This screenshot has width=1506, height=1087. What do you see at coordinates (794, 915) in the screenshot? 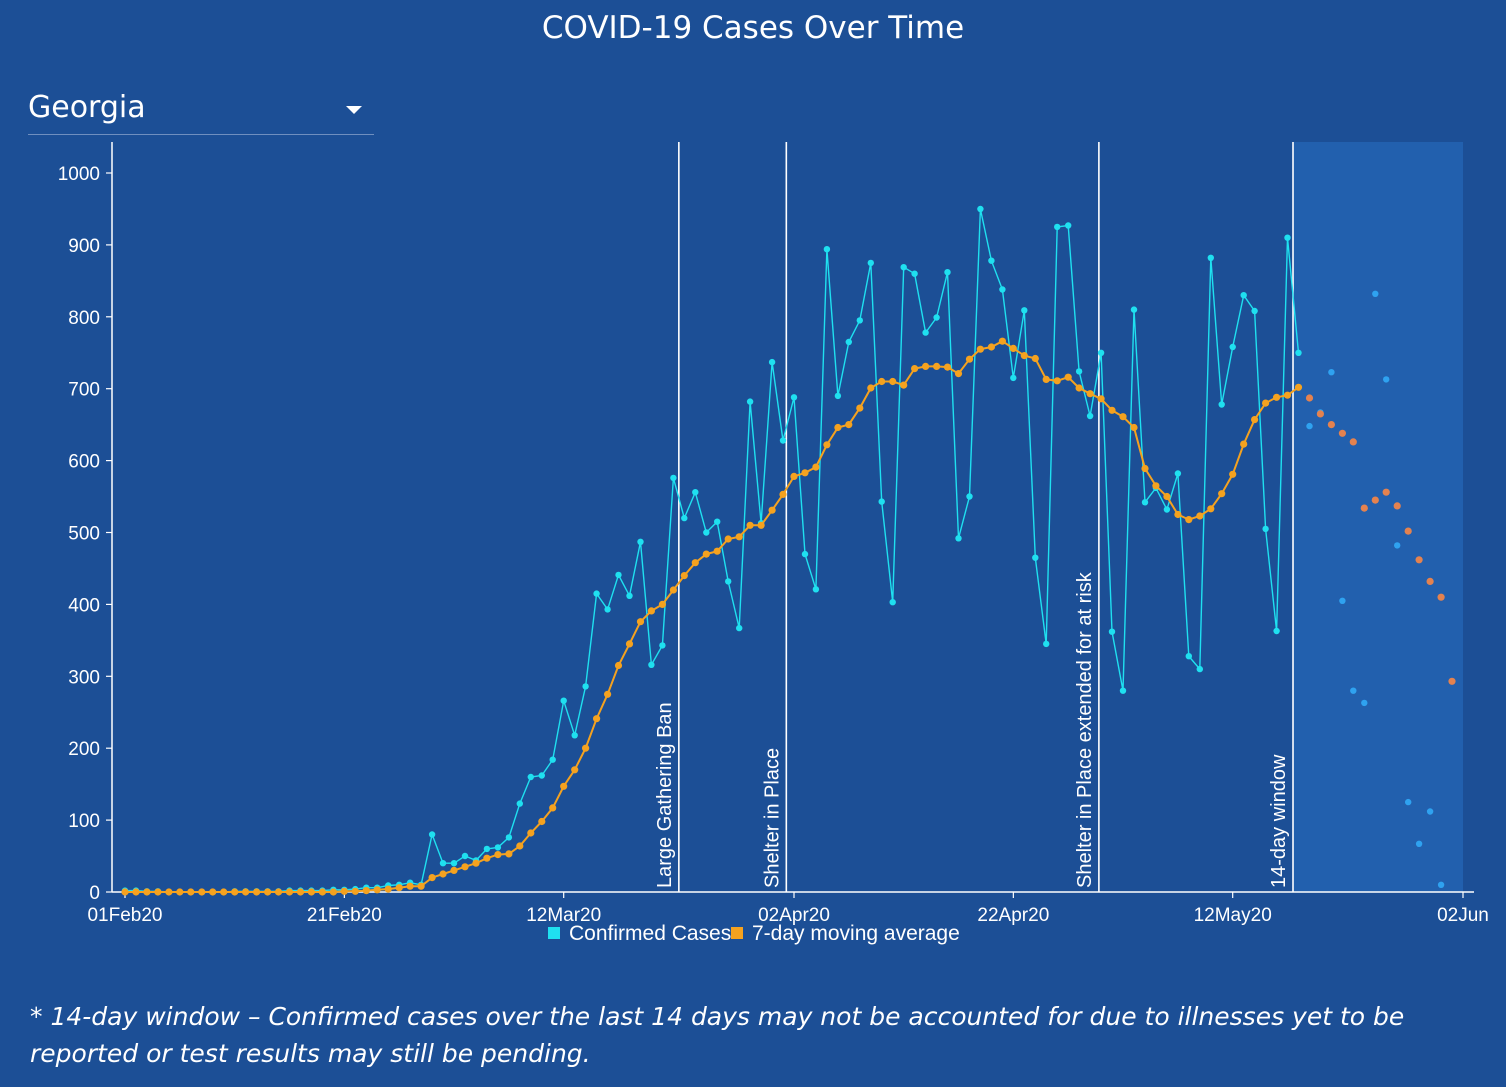
I see `x-tick-label: 02Apr20` at bounding box center [794, 915].